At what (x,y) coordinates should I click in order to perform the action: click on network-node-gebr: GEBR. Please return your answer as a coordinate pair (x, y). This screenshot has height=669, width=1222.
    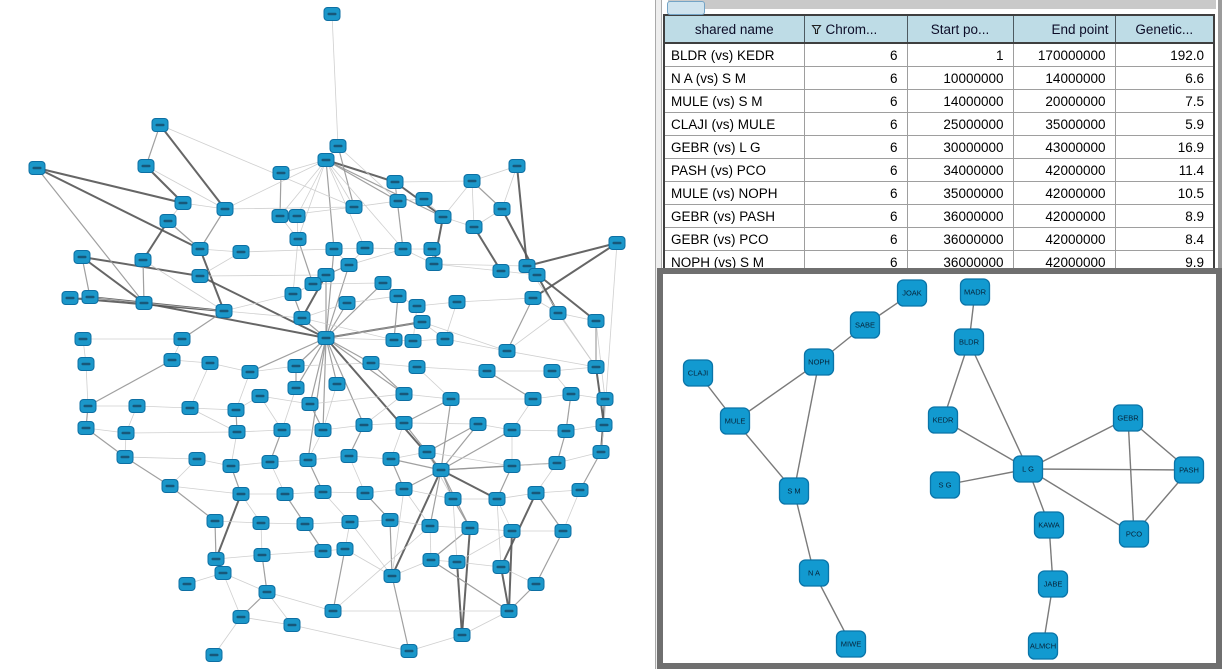
    Looking at the image, I should click on (1128, 418).